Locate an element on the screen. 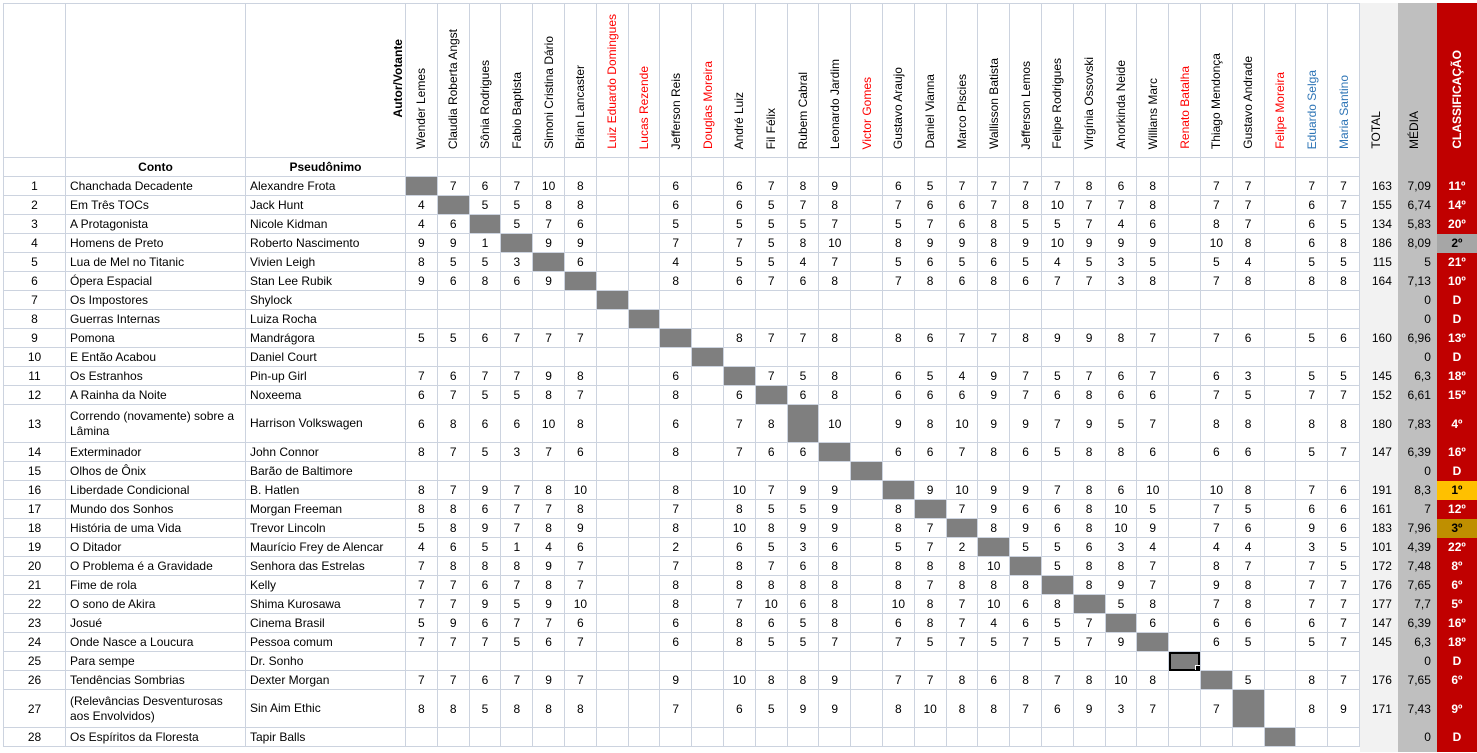 This screenshot has height=753, width=1477. voter-column-header: Douglas Moreira is located at coordinates (707, 80).